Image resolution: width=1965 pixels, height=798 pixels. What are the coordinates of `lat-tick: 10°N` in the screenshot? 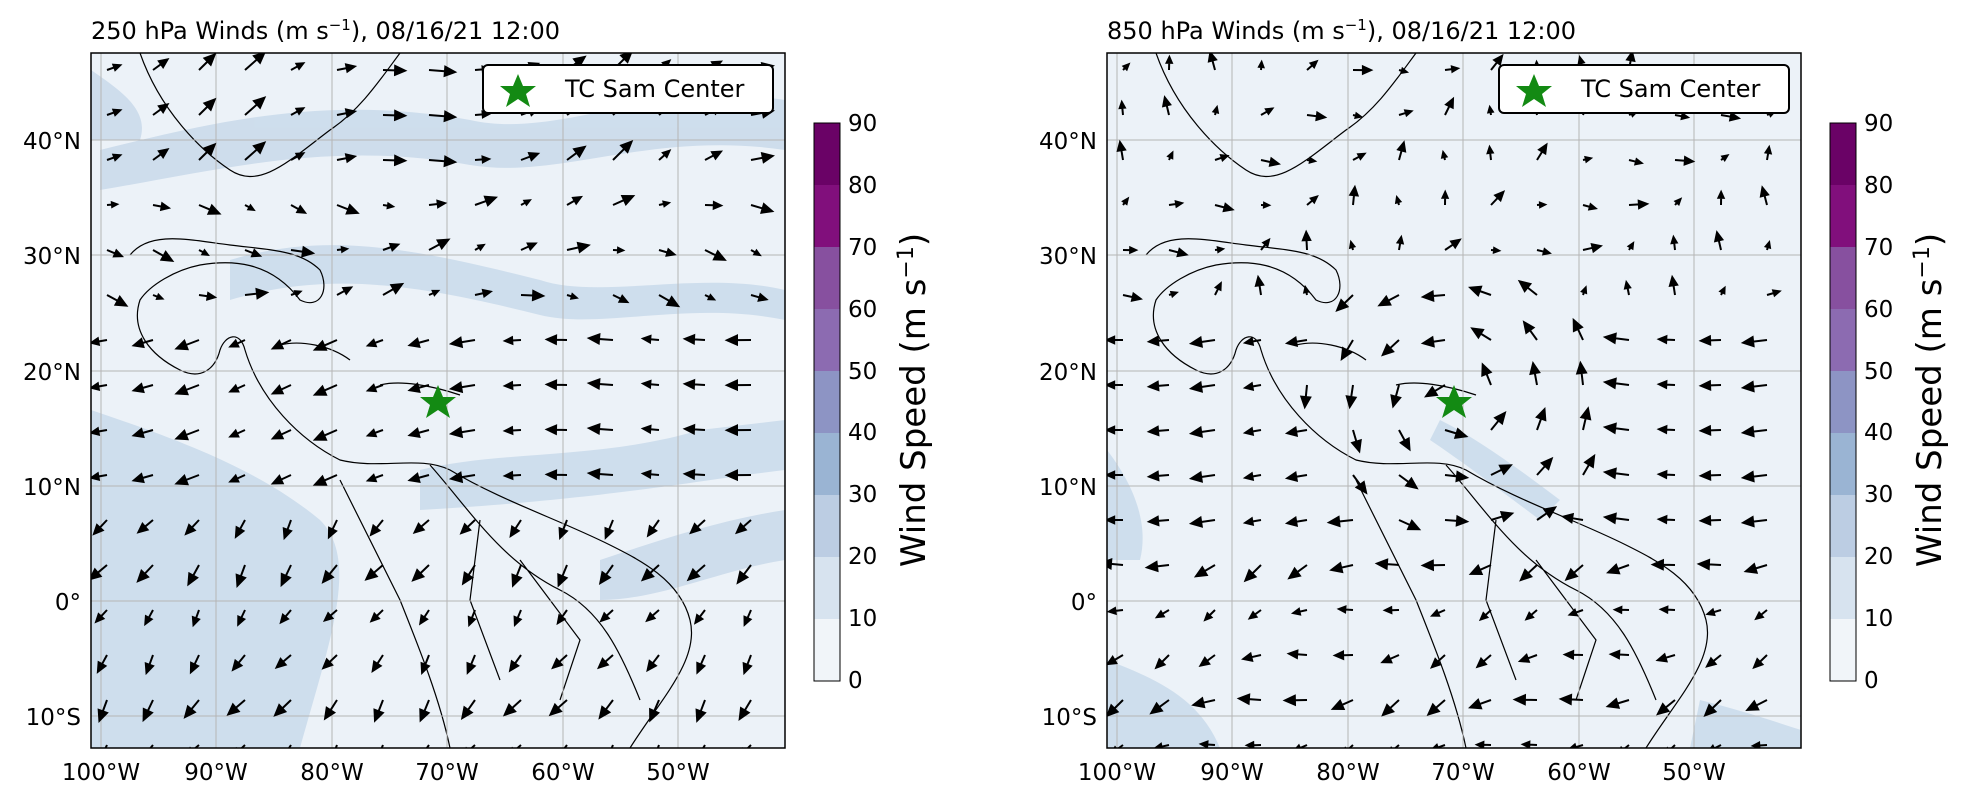 It's located at (1068, 488).